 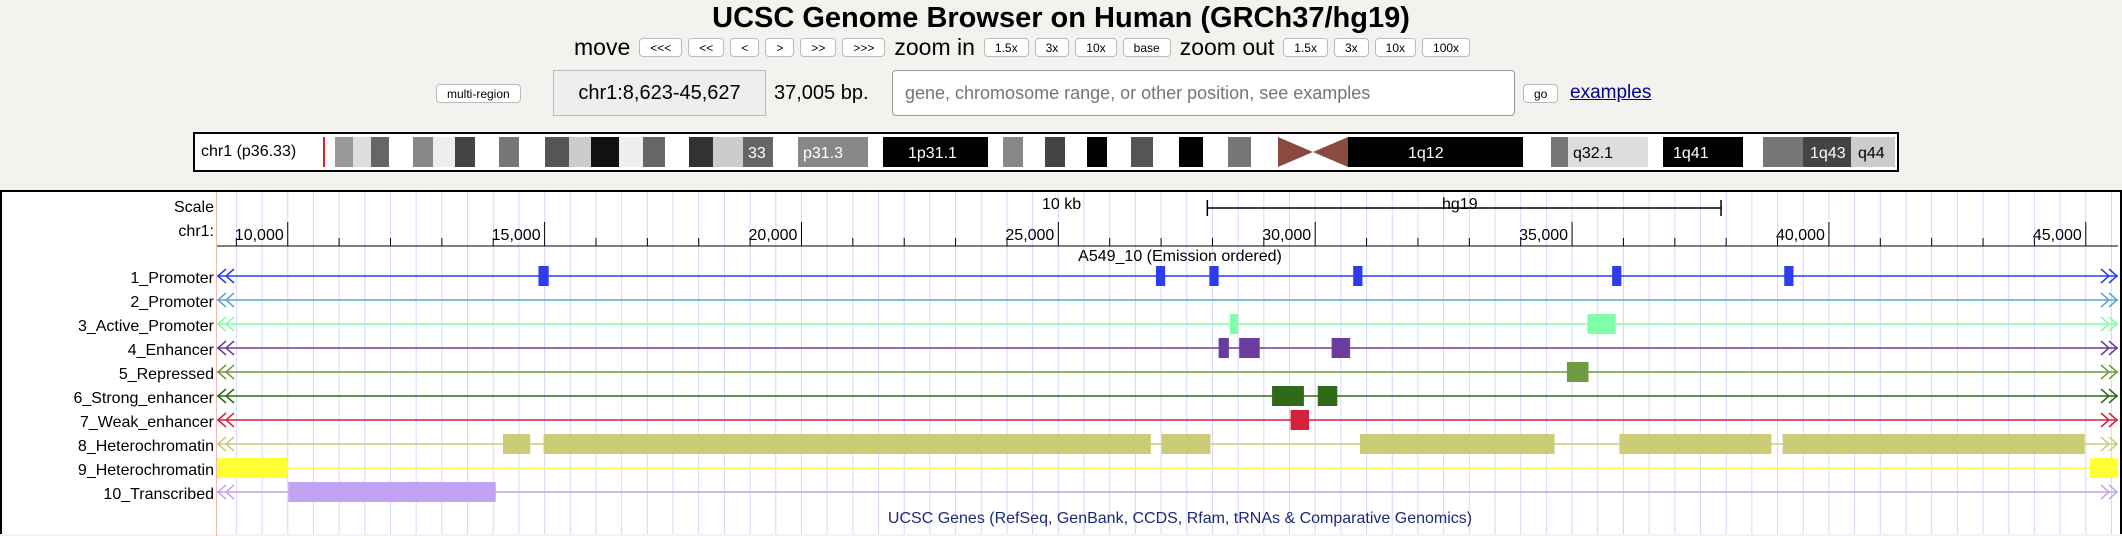 I want to click on move-far-right-button: >>>, so click(x=864, y=47).